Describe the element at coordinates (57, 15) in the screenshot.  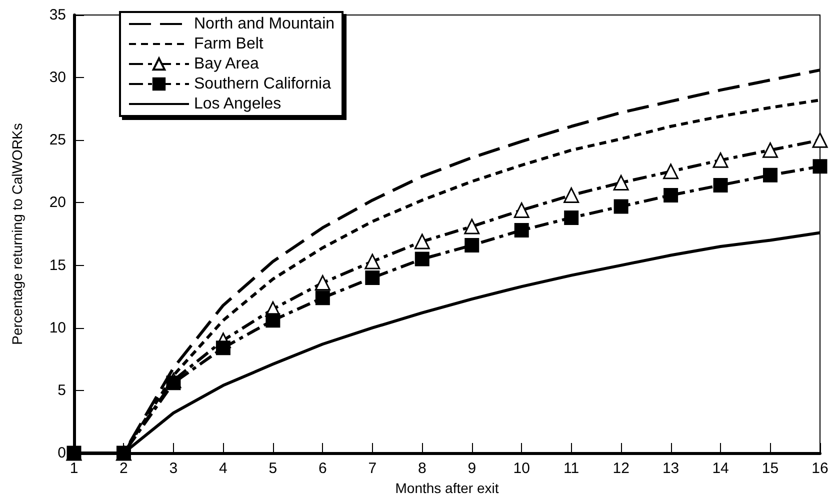
I see `y-tick-label: 35` at that location.